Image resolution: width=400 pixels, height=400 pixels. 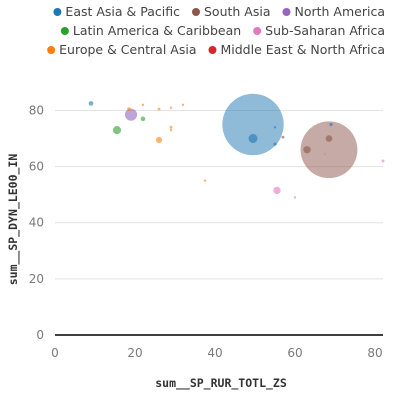 I want to click on legend-item-3: Latin America & Caribbean, so click(x=150, y=30).